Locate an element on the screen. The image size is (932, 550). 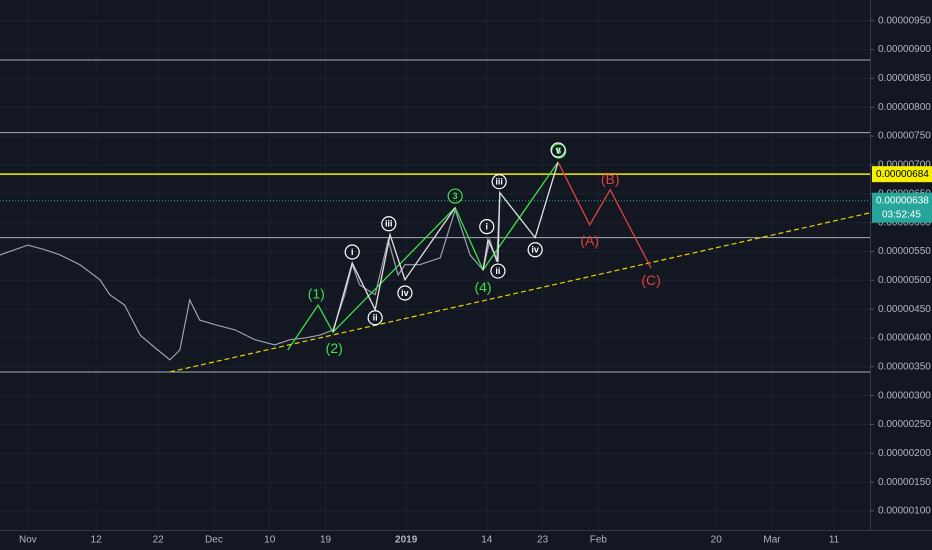
x-tick-label: 20 is located at coordinates (717, 540).